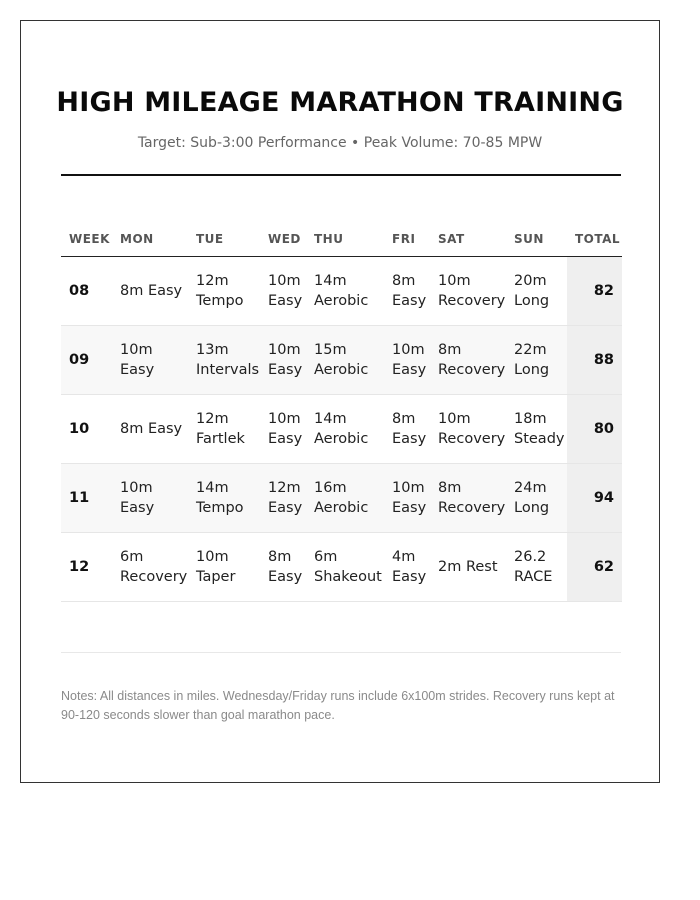 This screenshot has height=900, width=700. What do you see at coordinates (594, 498) in the screenshot?
I see `total-cell: 94` at bounding box center [594, 498].